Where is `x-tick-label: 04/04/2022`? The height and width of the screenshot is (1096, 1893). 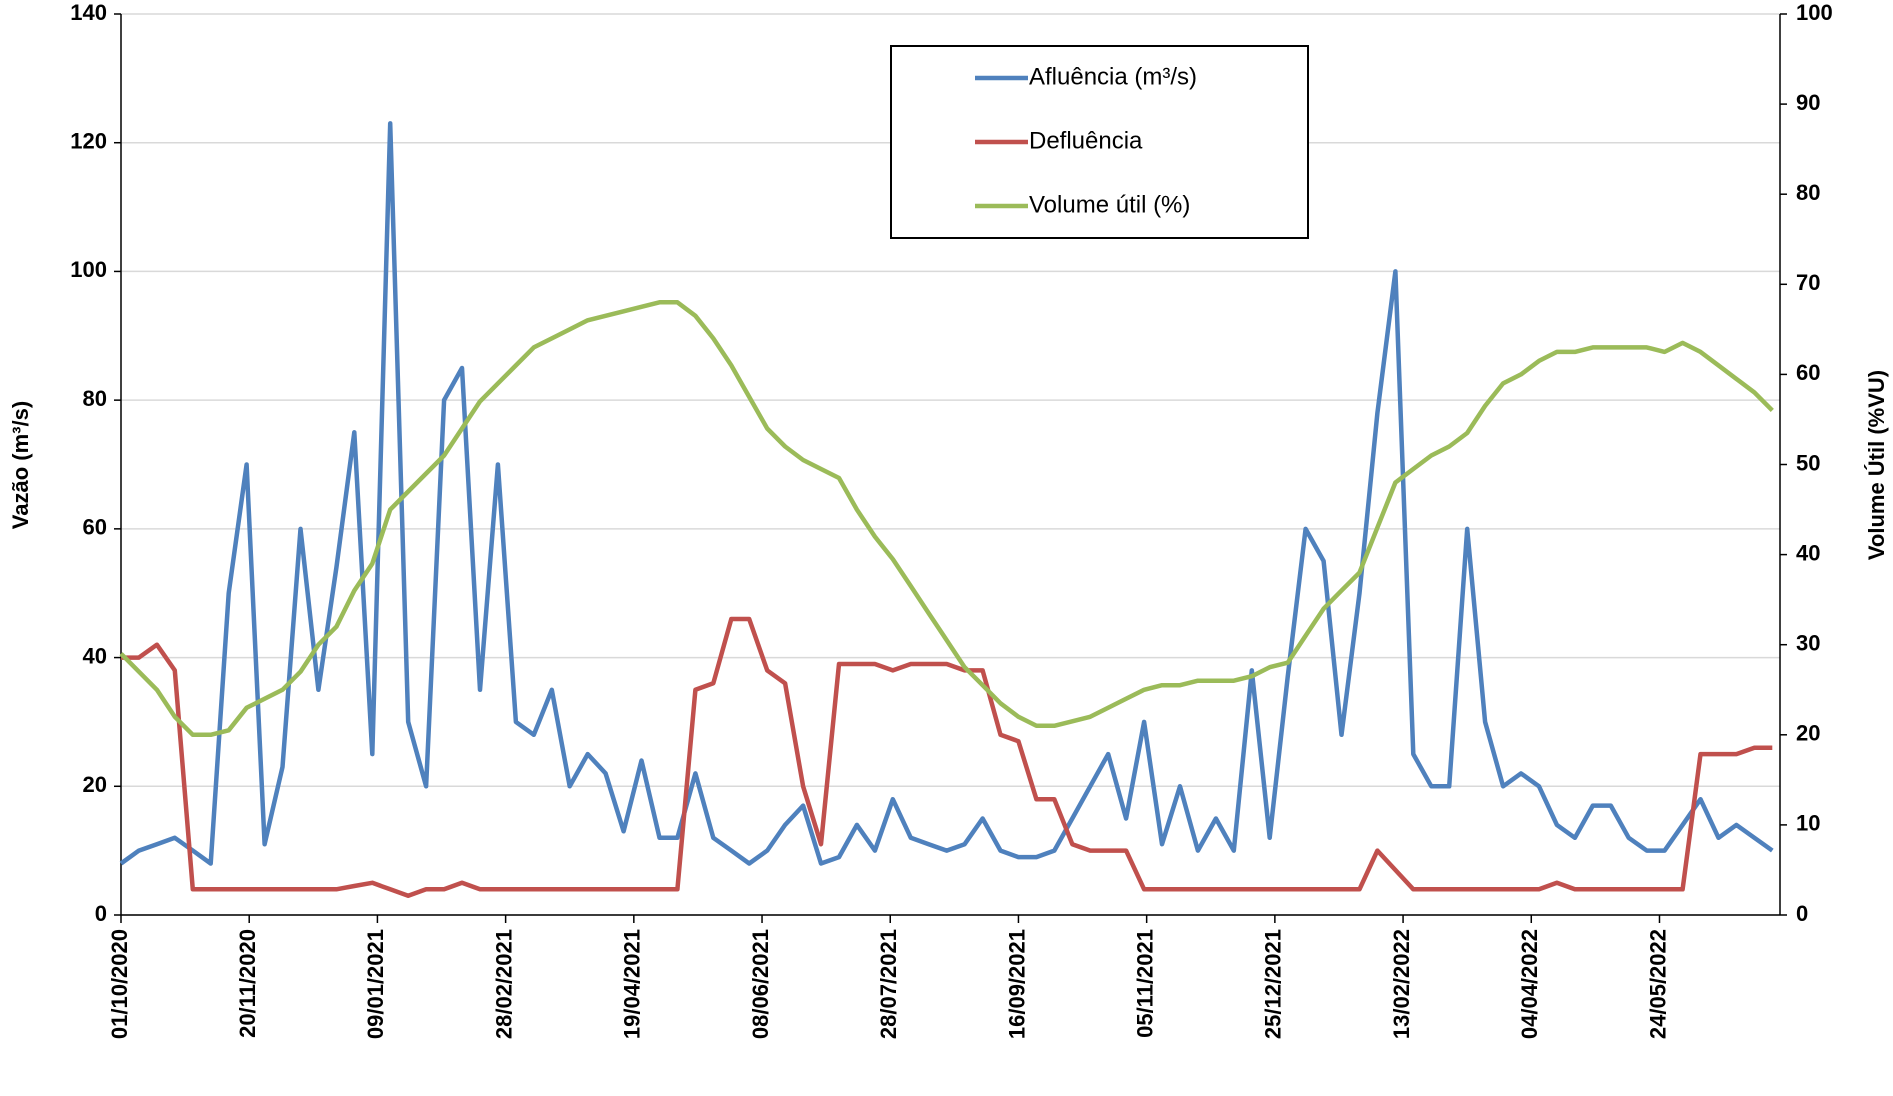 x-tick-label: 04/04/2022 is located at coordinates (1529, 984).